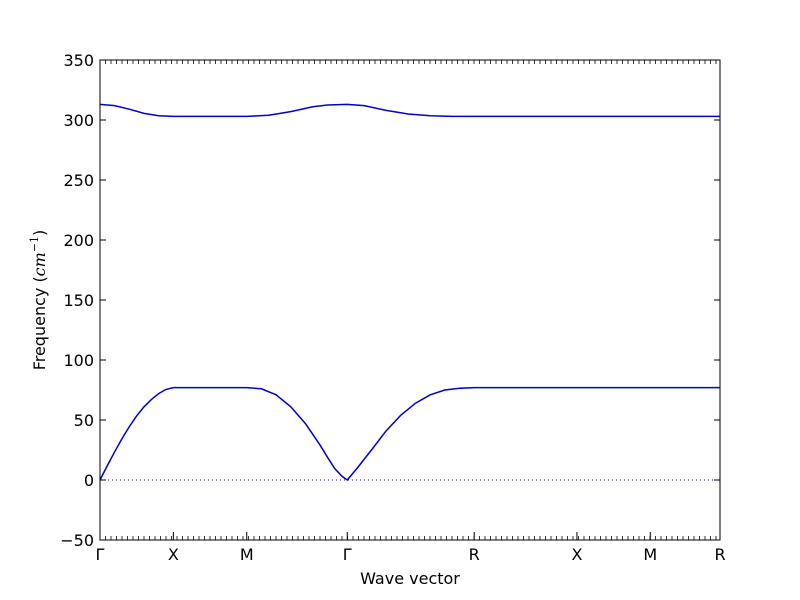 The image size is (800, 600). I want to click on x-axis-label: Wave vector, so click(410, 578).